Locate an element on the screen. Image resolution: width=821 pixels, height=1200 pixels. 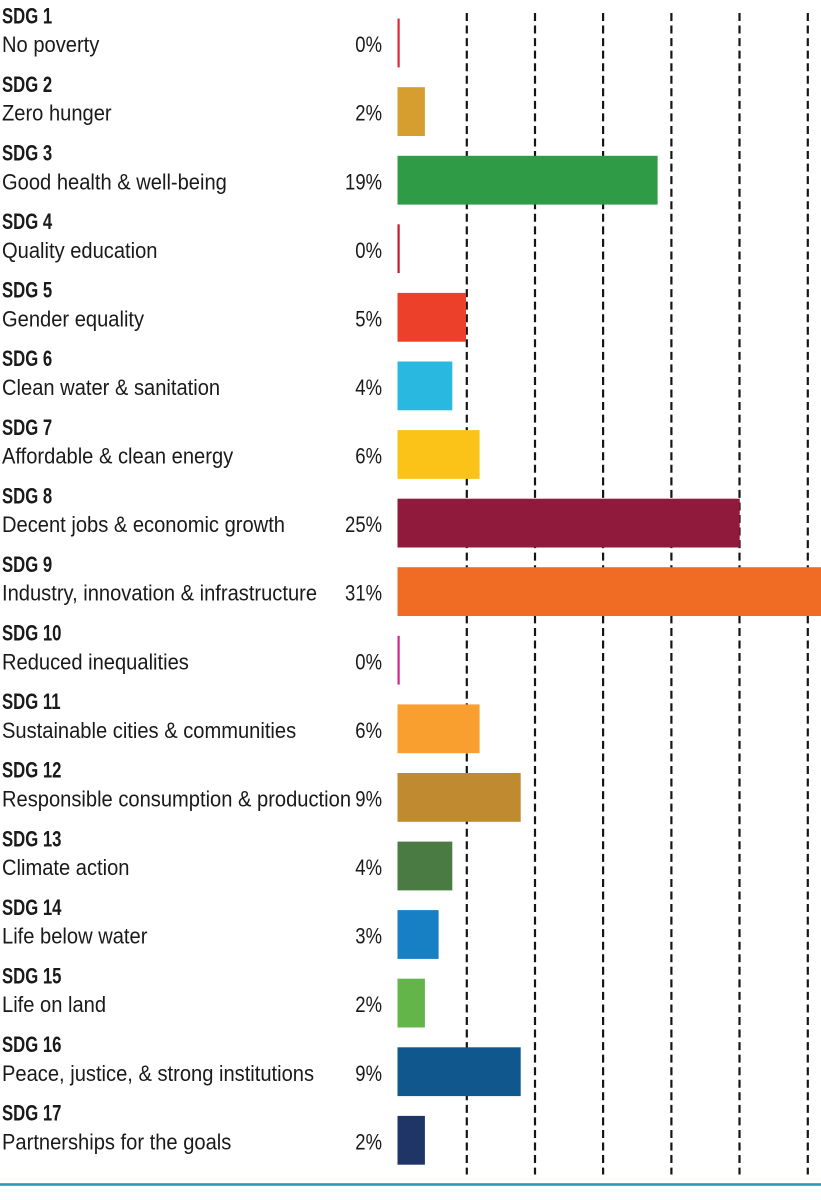
svg-text:Peace, justice, & strong insti: Peace, justice, & strong institutions is located at coordinates (158, 1074).